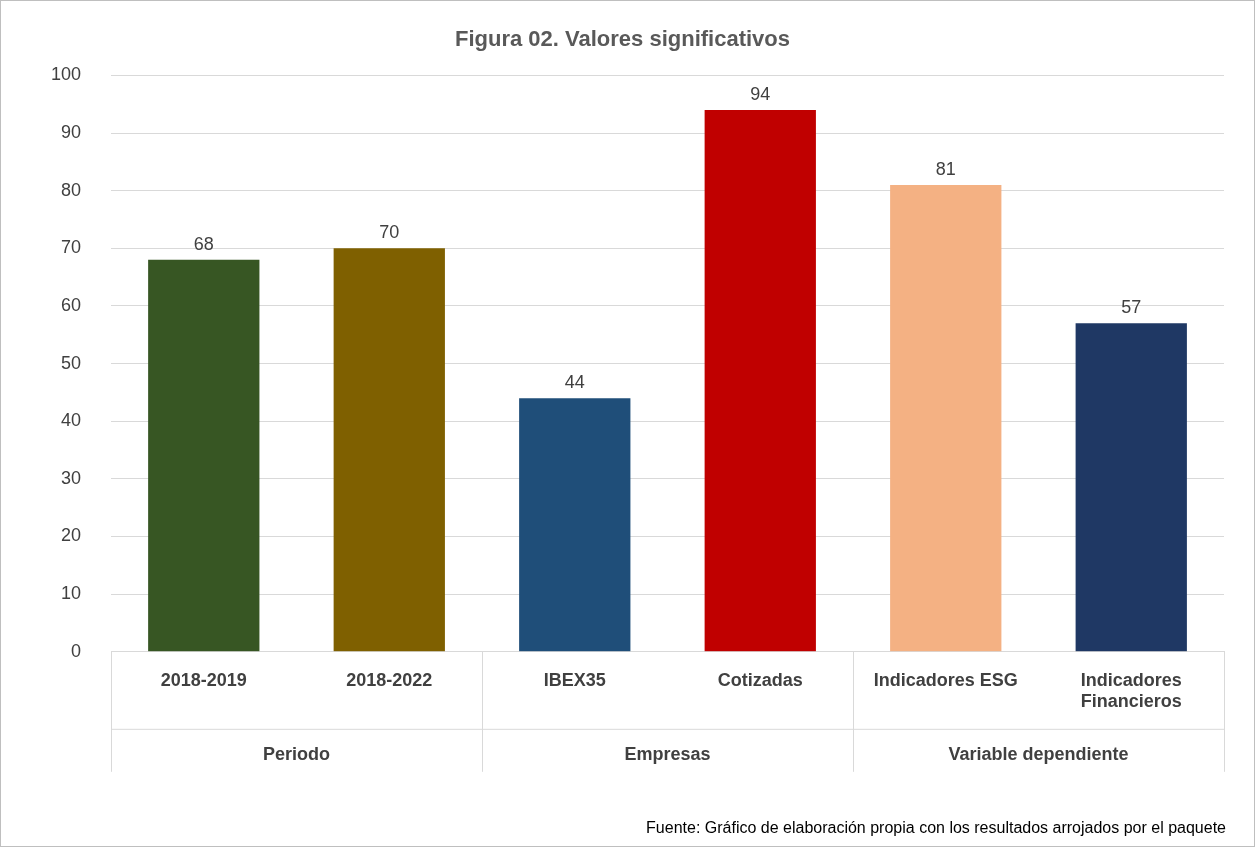 The width and height of the screenshot is (1255, 847). Describe the element at coordinates (667, 753) in the screenshot. I see `text: Empresas` at that location.